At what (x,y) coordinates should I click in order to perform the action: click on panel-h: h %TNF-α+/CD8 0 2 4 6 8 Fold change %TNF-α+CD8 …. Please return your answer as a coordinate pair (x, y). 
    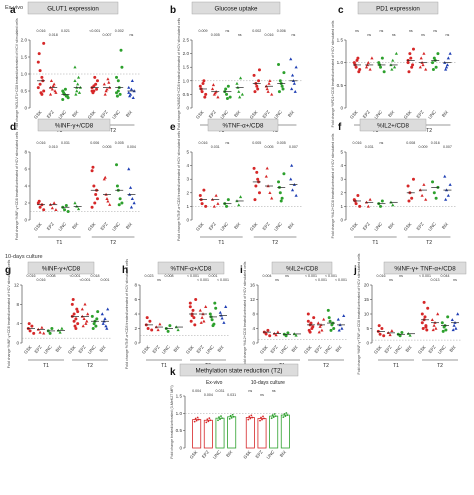
    Looking at the image, I should click on (176, 314).